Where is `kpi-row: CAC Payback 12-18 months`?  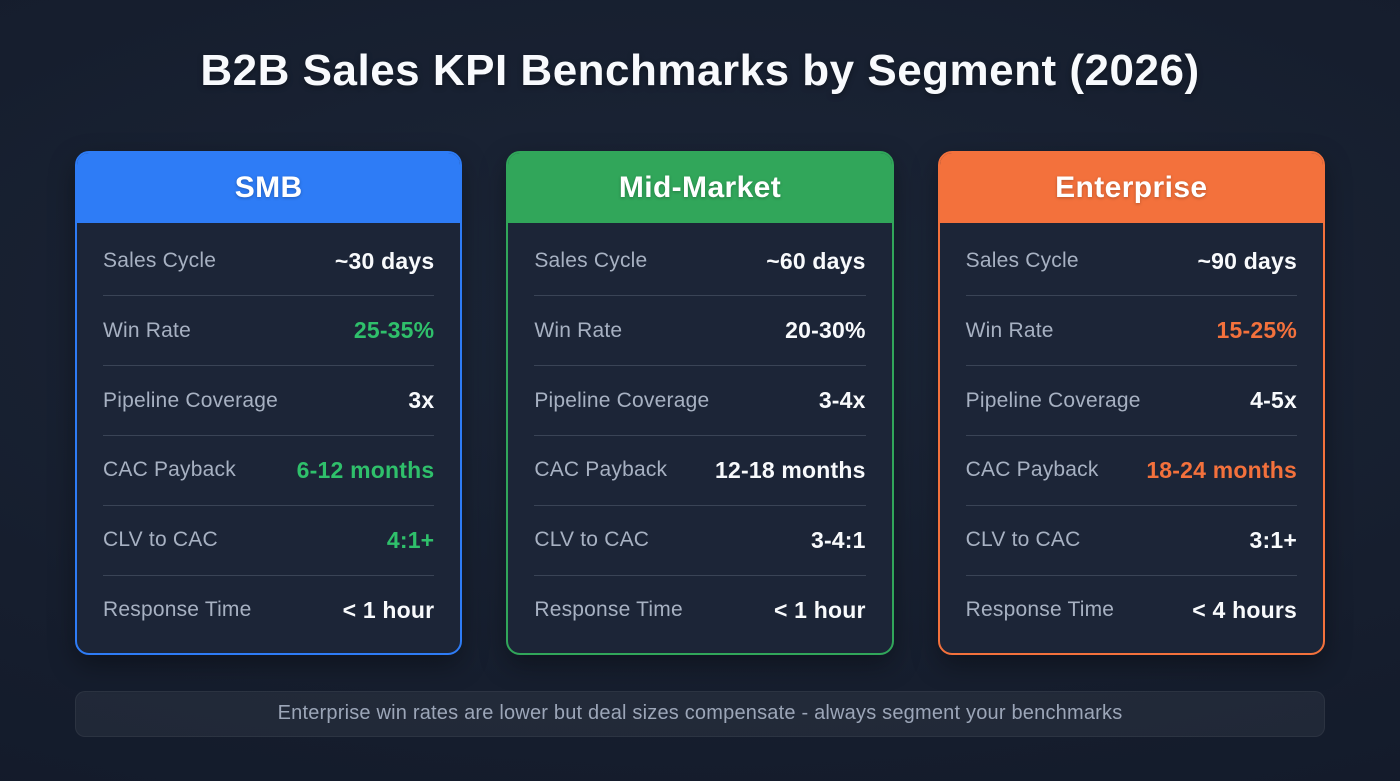
kpi-row: CAC Payback 12-18 months is located at coordinates (700, 471).